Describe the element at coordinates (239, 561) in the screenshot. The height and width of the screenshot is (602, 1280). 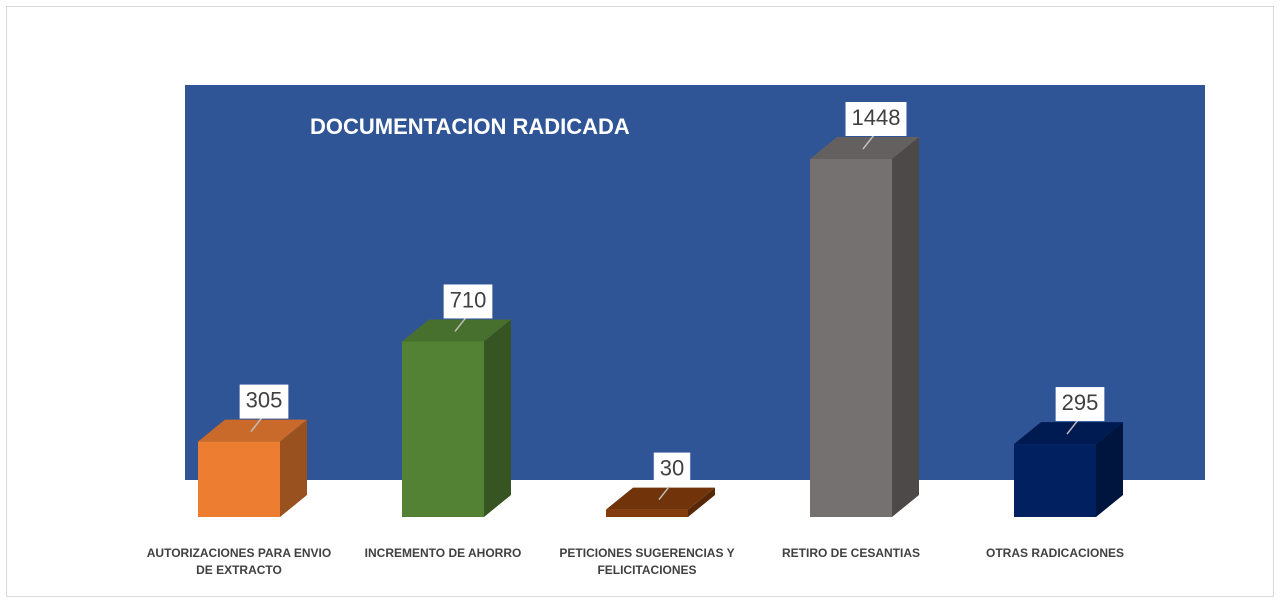
I see `x-tick-label: AUTORIZACIONES PARA ENVIO DE EXTRACTO` at that location.